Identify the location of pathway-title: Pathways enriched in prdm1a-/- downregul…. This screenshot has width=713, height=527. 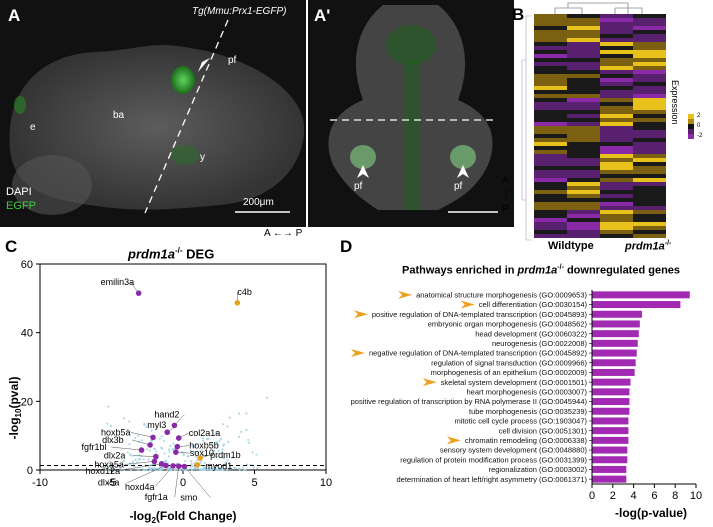
(541, 270).